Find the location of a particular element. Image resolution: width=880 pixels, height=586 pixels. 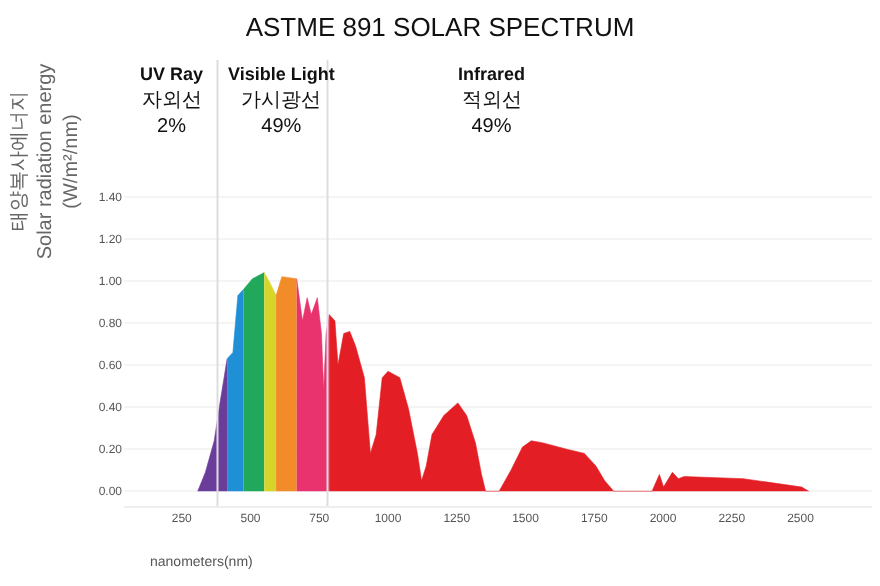

y-axis-title: 태양복사에너지 Solar radiation energy (W/m²/nm) is located at coordinates (46, 161).